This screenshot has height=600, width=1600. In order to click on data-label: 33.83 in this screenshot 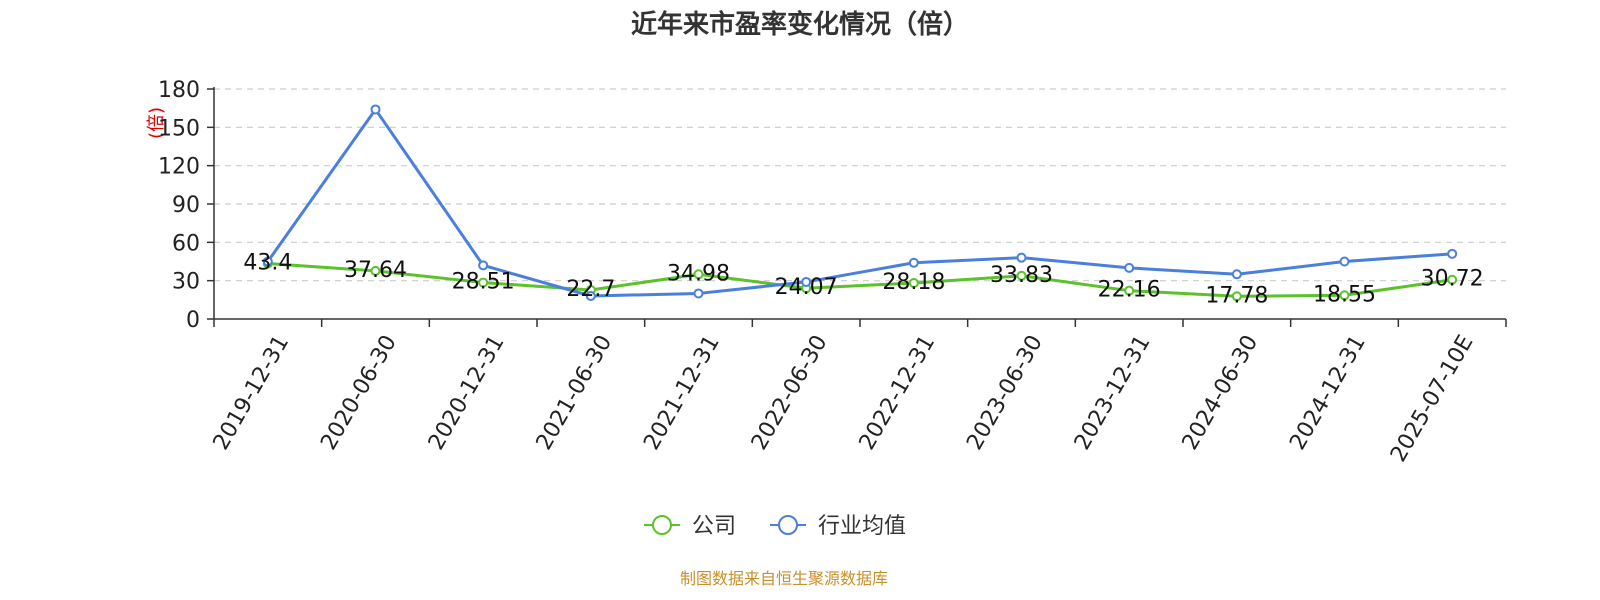, I will do `click(1021, 275)`.